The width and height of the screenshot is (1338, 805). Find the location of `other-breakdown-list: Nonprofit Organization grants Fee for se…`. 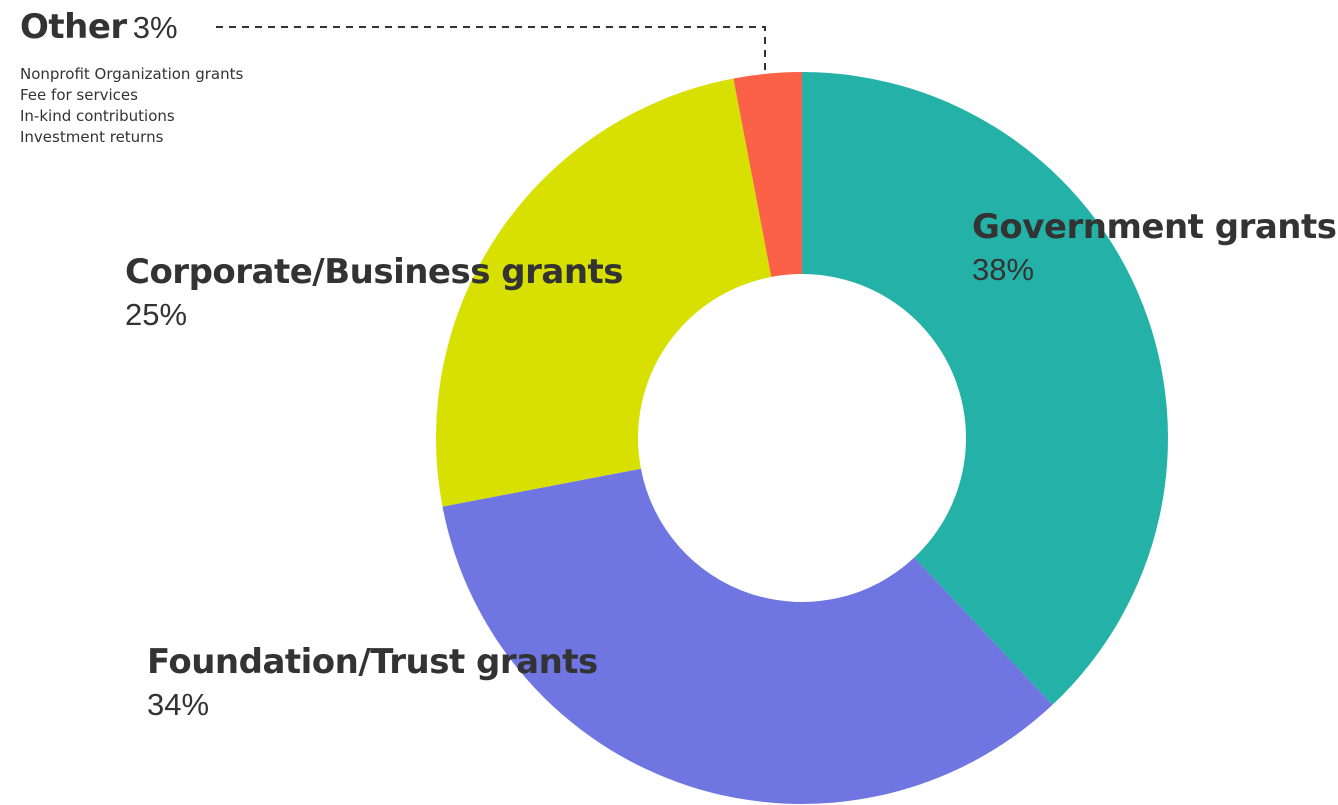

other-breakdown-list: Nonprofit Organization grants Fee for se… is located at coordinates (131, 106).